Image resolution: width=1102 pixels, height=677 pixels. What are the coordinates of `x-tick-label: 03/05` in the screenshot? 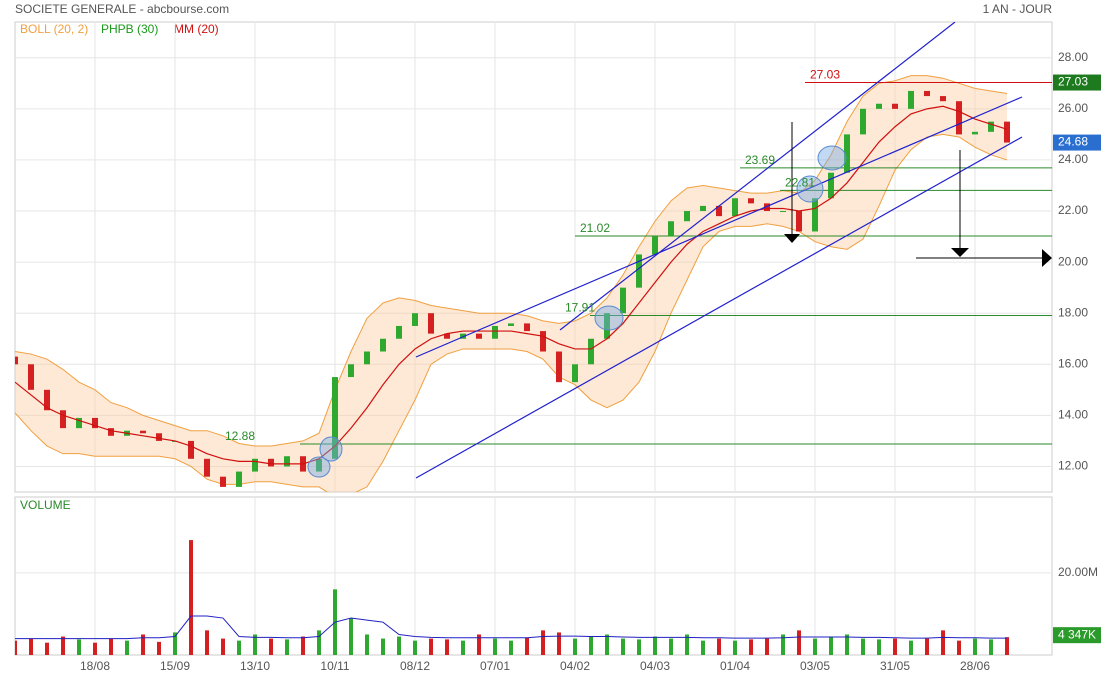 It's located at (815, 666).